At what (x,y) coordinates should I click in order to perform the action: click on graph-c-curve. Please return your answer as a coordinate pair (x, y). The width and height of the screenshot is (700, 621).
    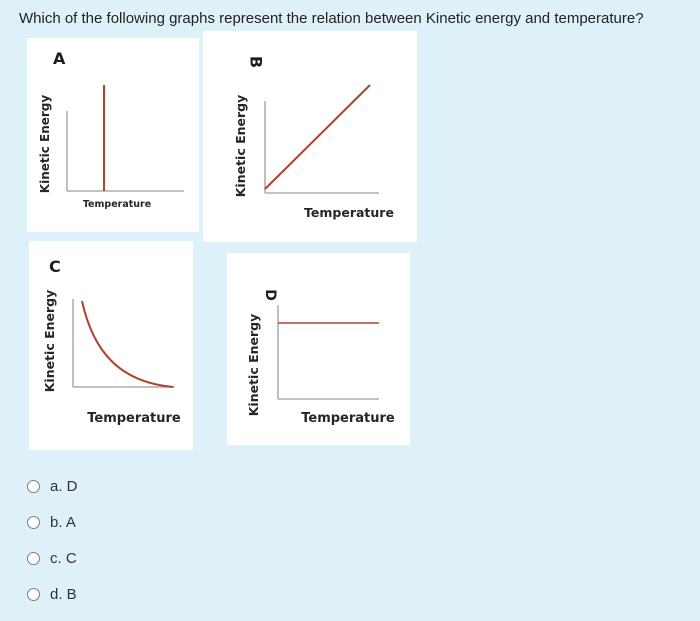
    Looking at the image, I should click on (127, 344).